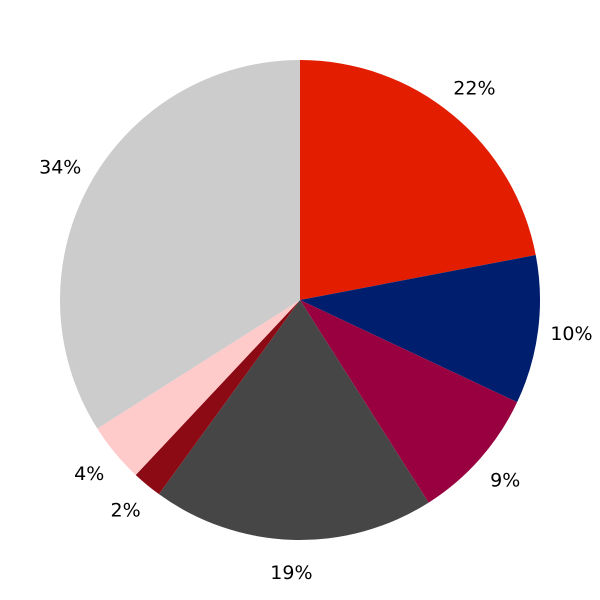 The image size is (600, 600). I want to click on slice-label: 9%, so click(505, 480).